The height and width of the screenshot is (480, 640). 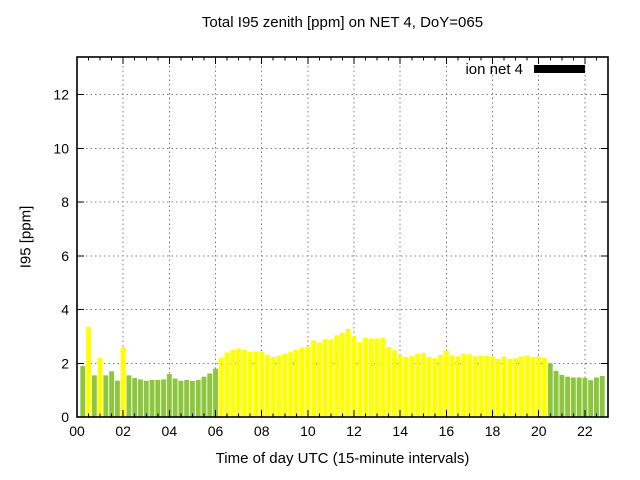 What do you see at coordinates (579, 397) in the screenshot?
I see `bar-21:45` at bounding box center [579, 397].